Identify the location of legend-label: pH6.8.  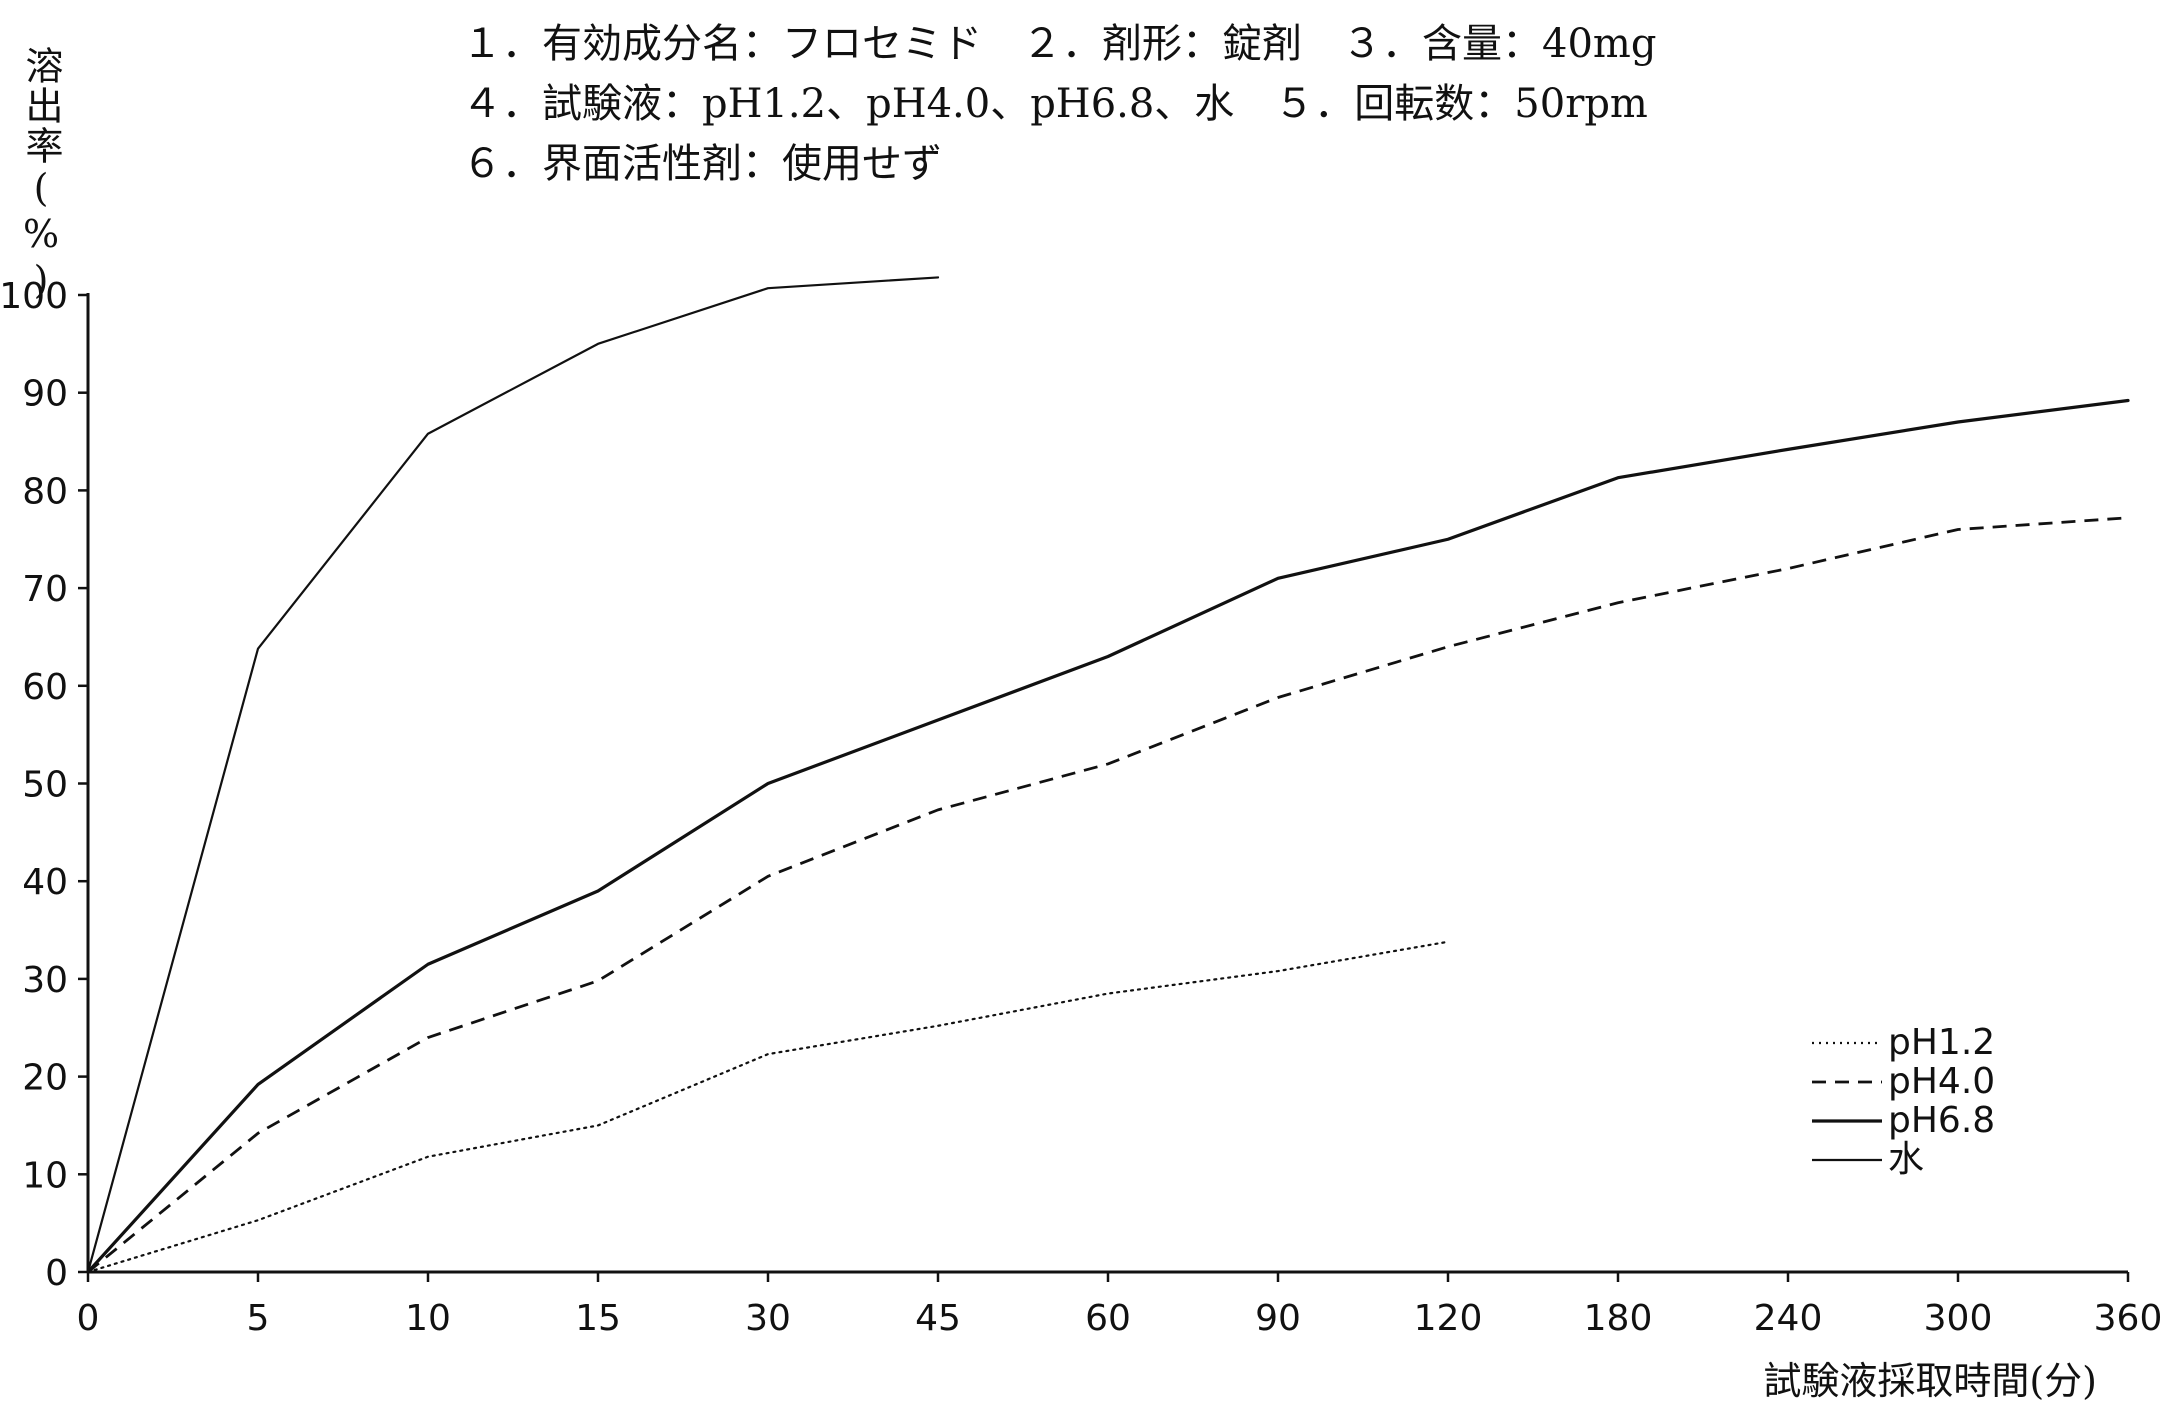
(1942, 1120).